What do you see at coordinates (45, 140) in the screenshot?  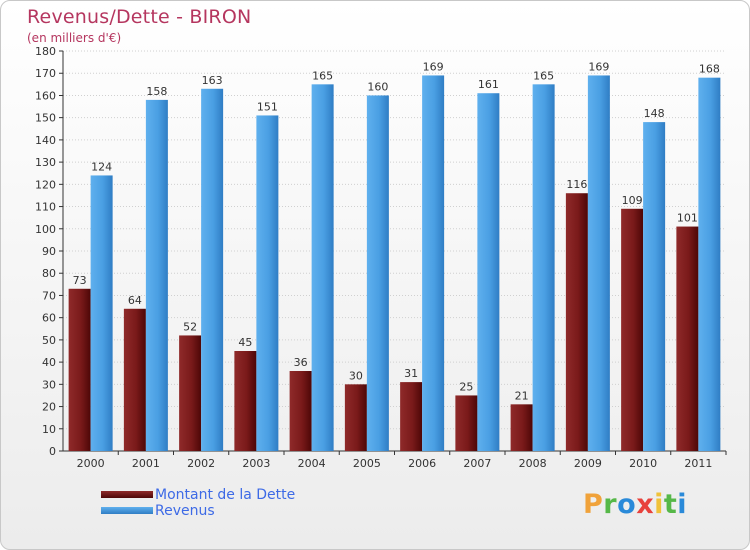 I see `y-tick-label: 140` at bounding box center [45, 140].